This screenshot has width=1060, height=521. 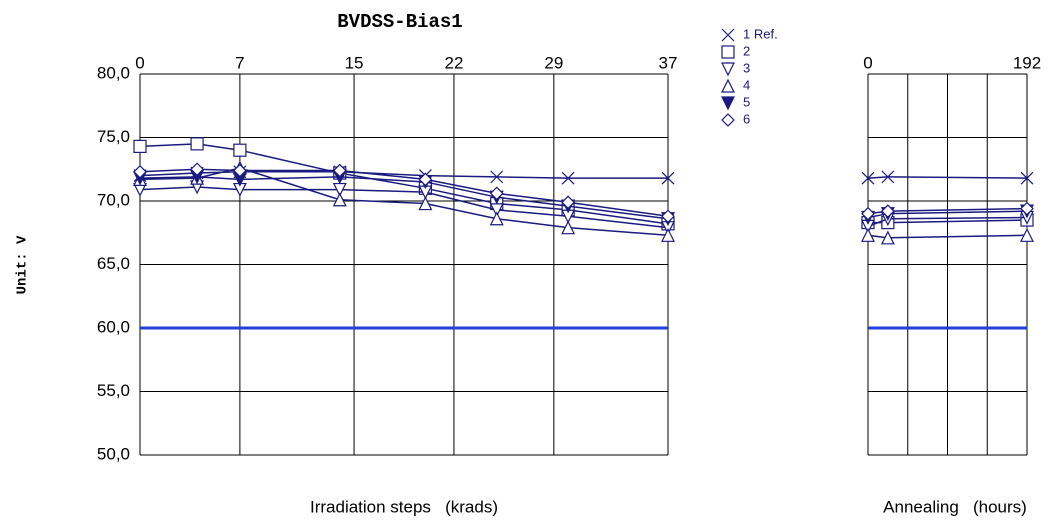 What do you see at coordinates (139, 62) in the screenshot?
I see `x-tick-label: 0` at bounding box center [139, 62].